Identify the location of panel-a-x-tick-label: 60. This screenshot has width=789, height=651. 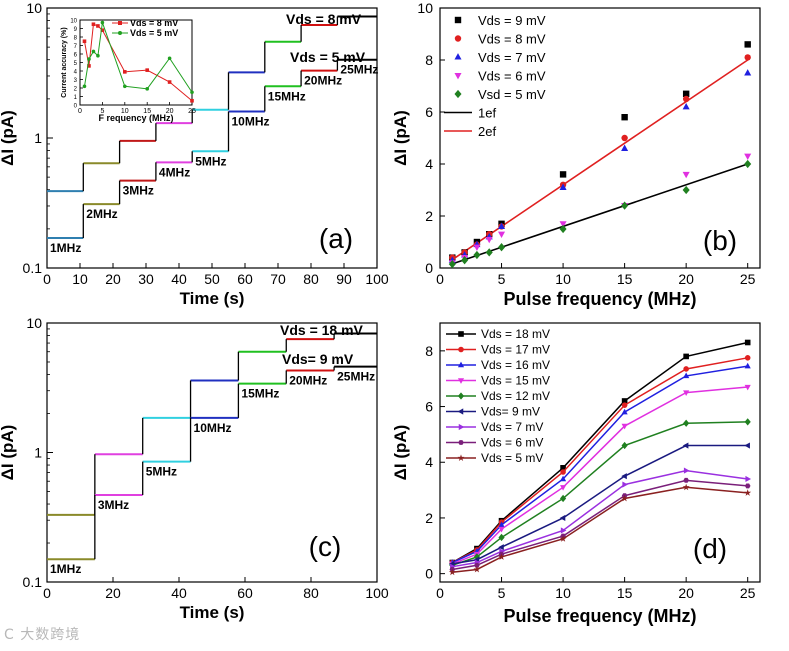
(245, 279).